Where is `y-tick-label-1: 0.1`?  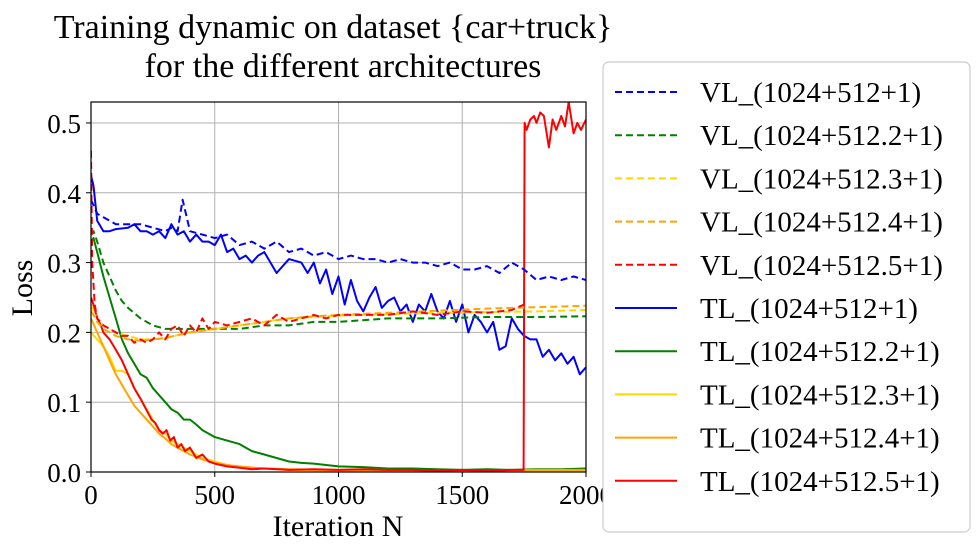 y-tick-label-1: 0.1 is located at coordinates (64, 403).